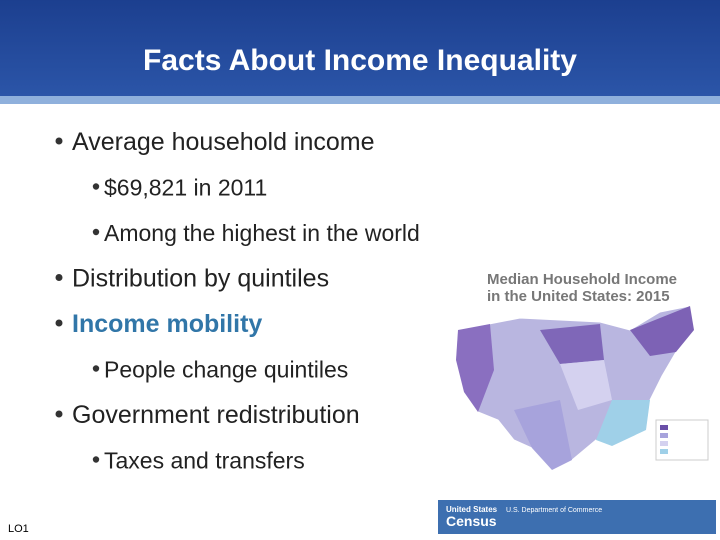  What do you see at coordinates (18, 529) in the screenshot?
I see `footer-label: LO1` at bounding box center [18, 529].